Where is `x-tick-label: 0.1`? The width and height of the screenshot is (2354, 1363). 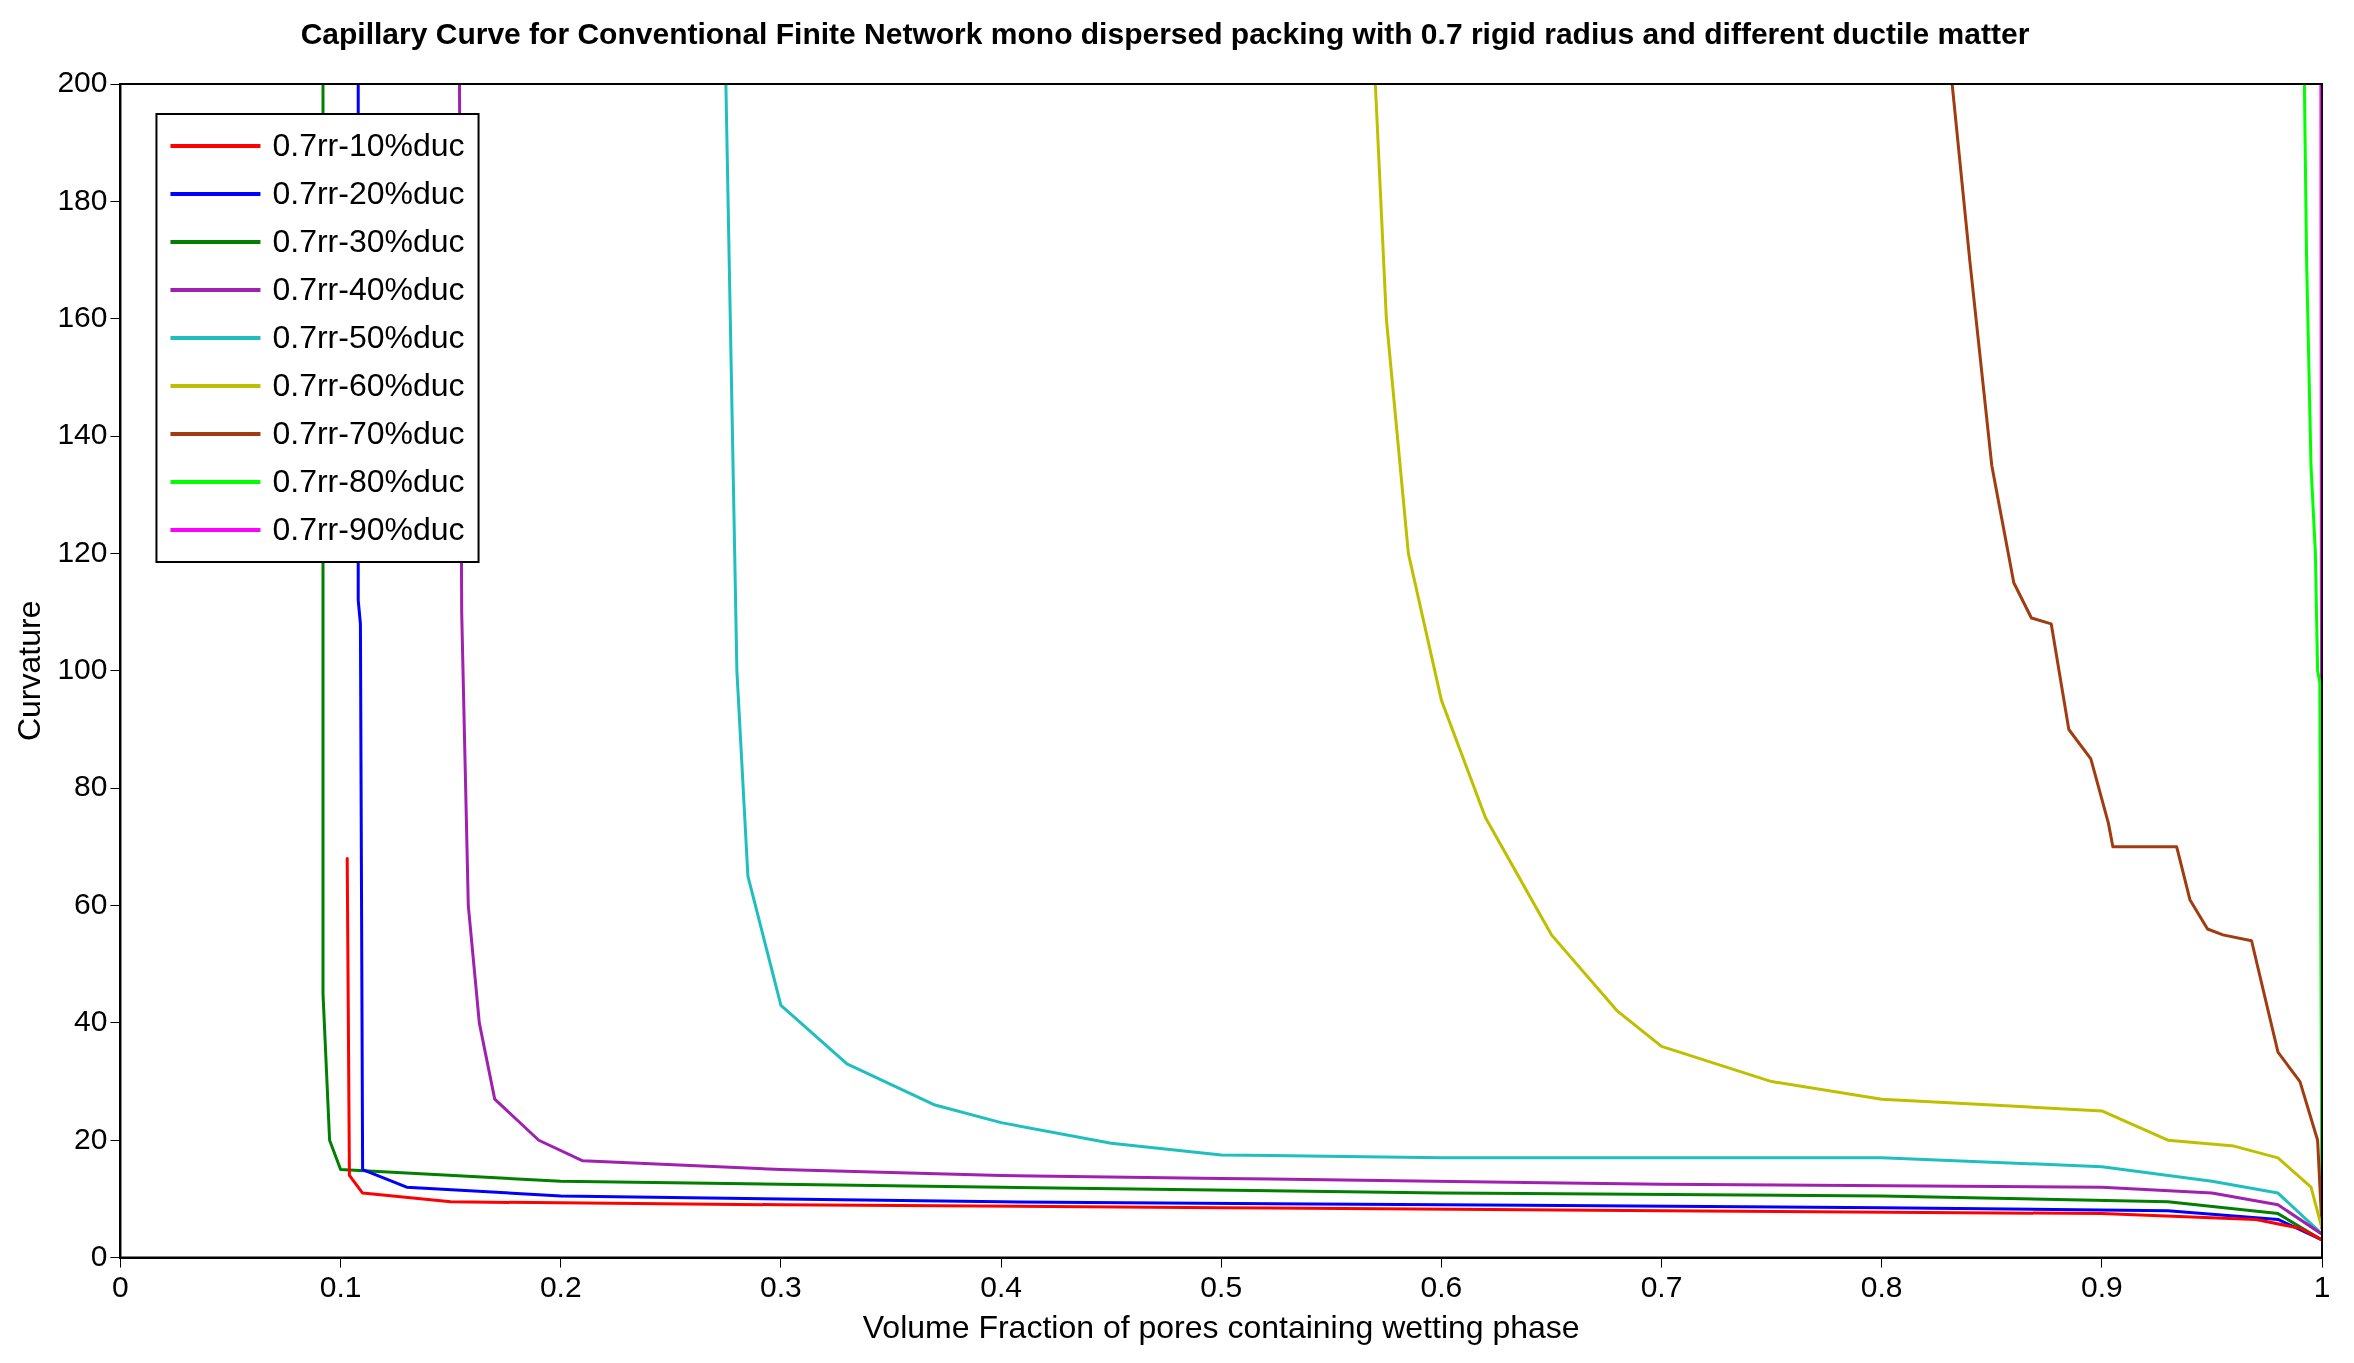 x-tick-label: 0.1 is located at coordinates (340, 1286).